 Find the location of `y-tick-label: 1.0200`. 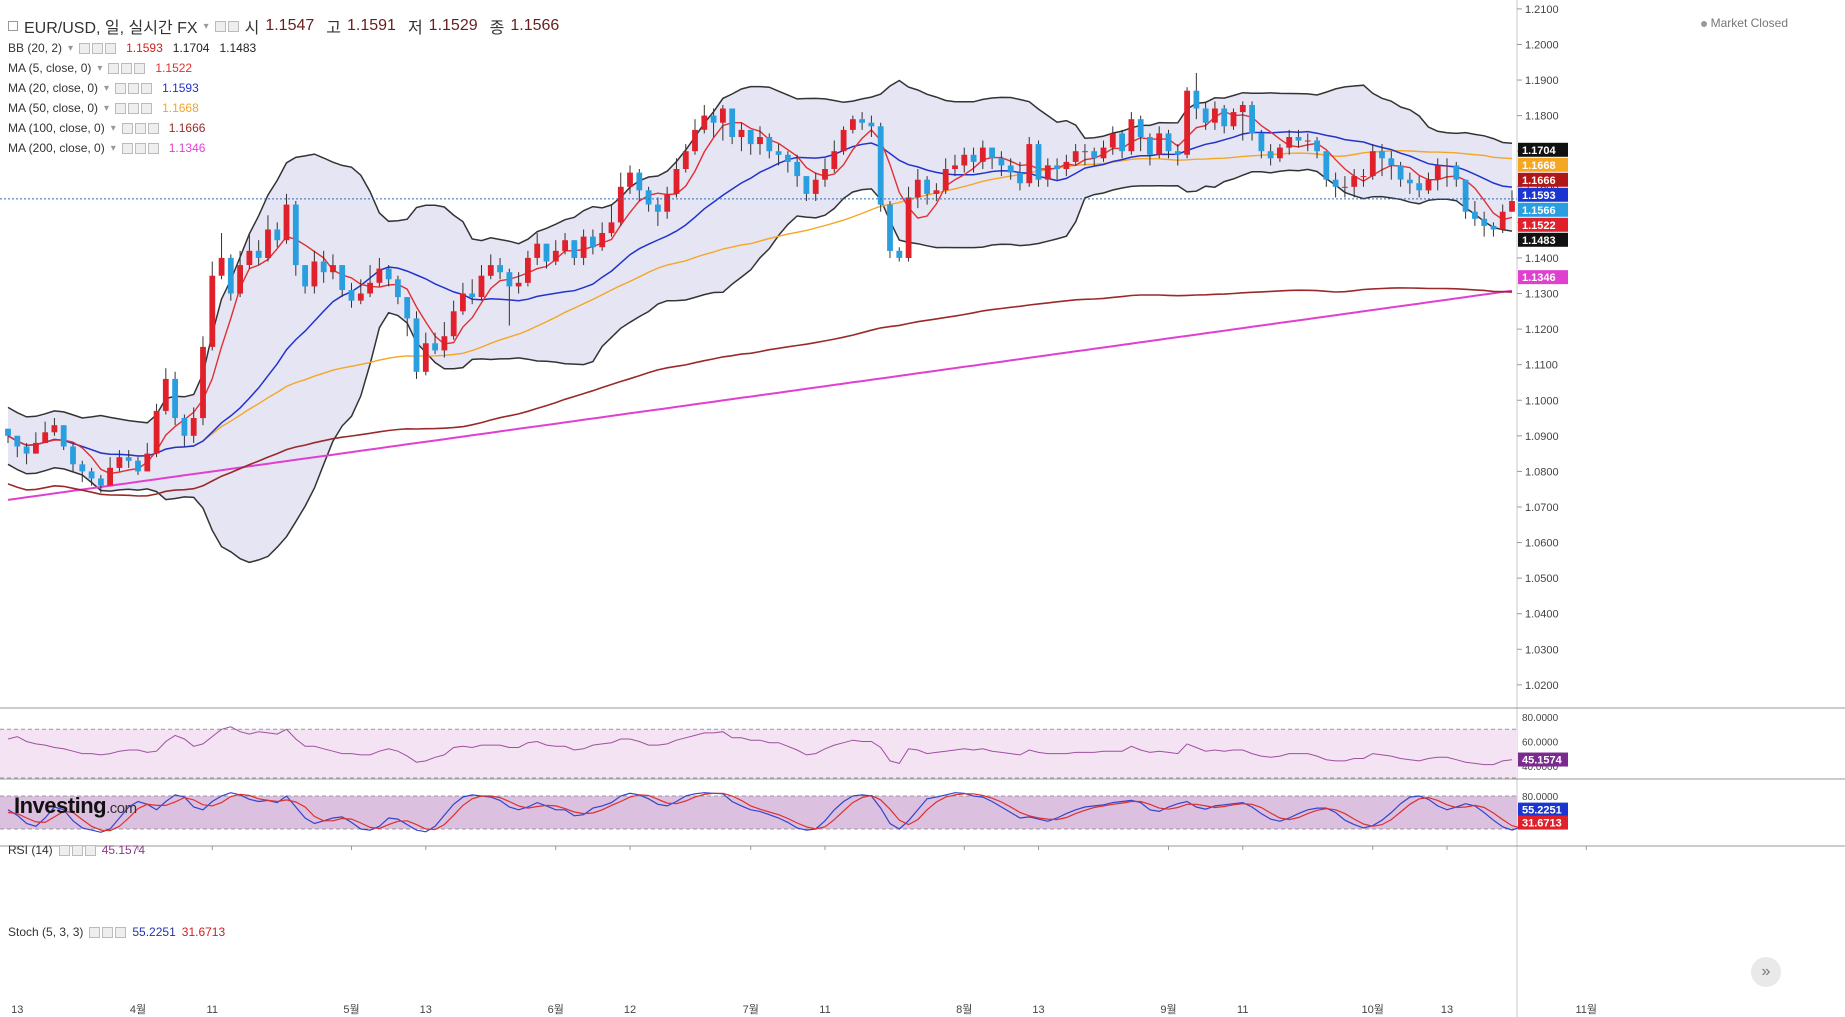

y-tick-label: 1.0200 is located at coordinates (1542, 686).